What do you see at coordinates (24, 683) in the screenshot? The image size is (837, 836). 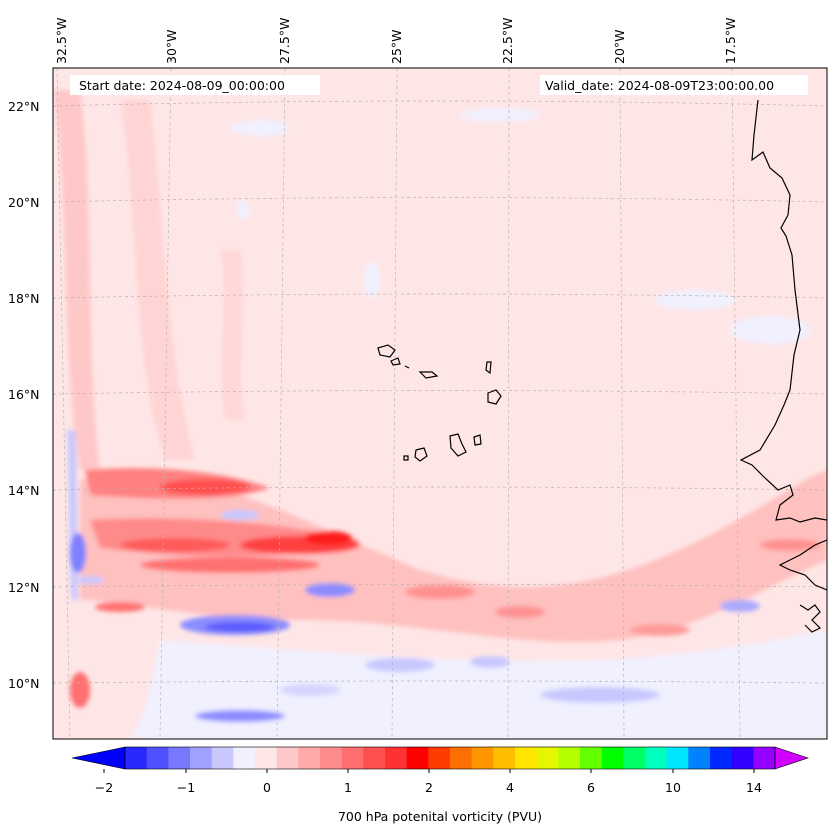 I see `lat-label: 10°N` at bounding box center [24, 683].